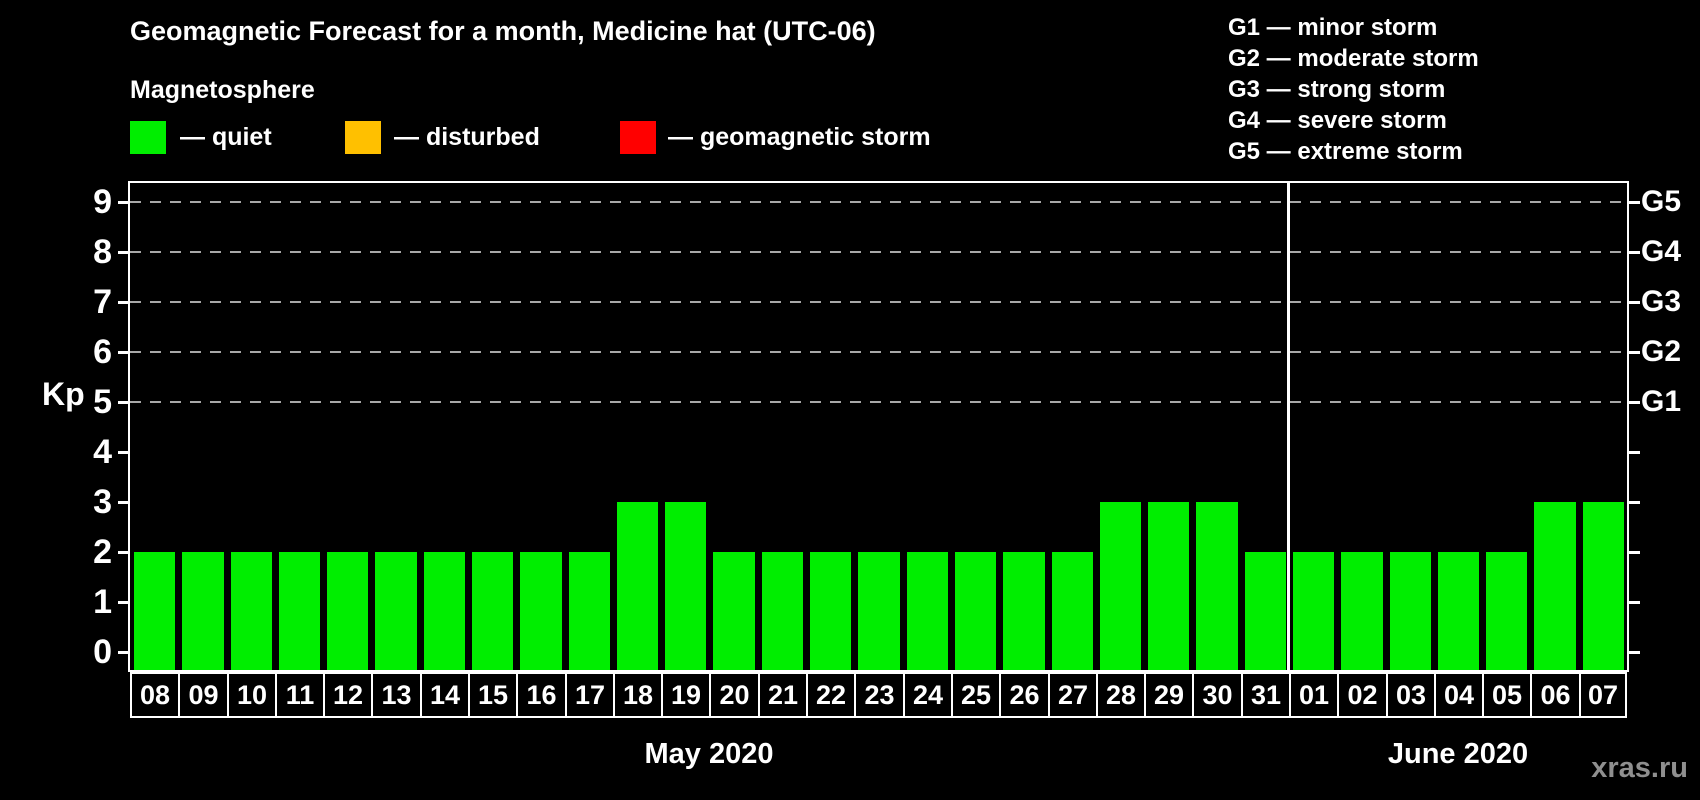 The image size is (1700, 800). I want to click on right-tick-kp1, so click(1633, 602).